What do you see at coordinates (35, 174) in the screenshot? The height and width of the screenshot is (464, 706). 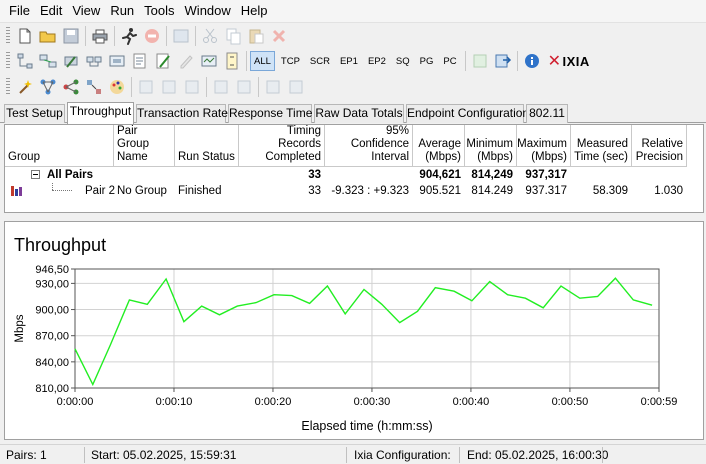 I see `collapse-toggle` at bounding box center [35, 174].